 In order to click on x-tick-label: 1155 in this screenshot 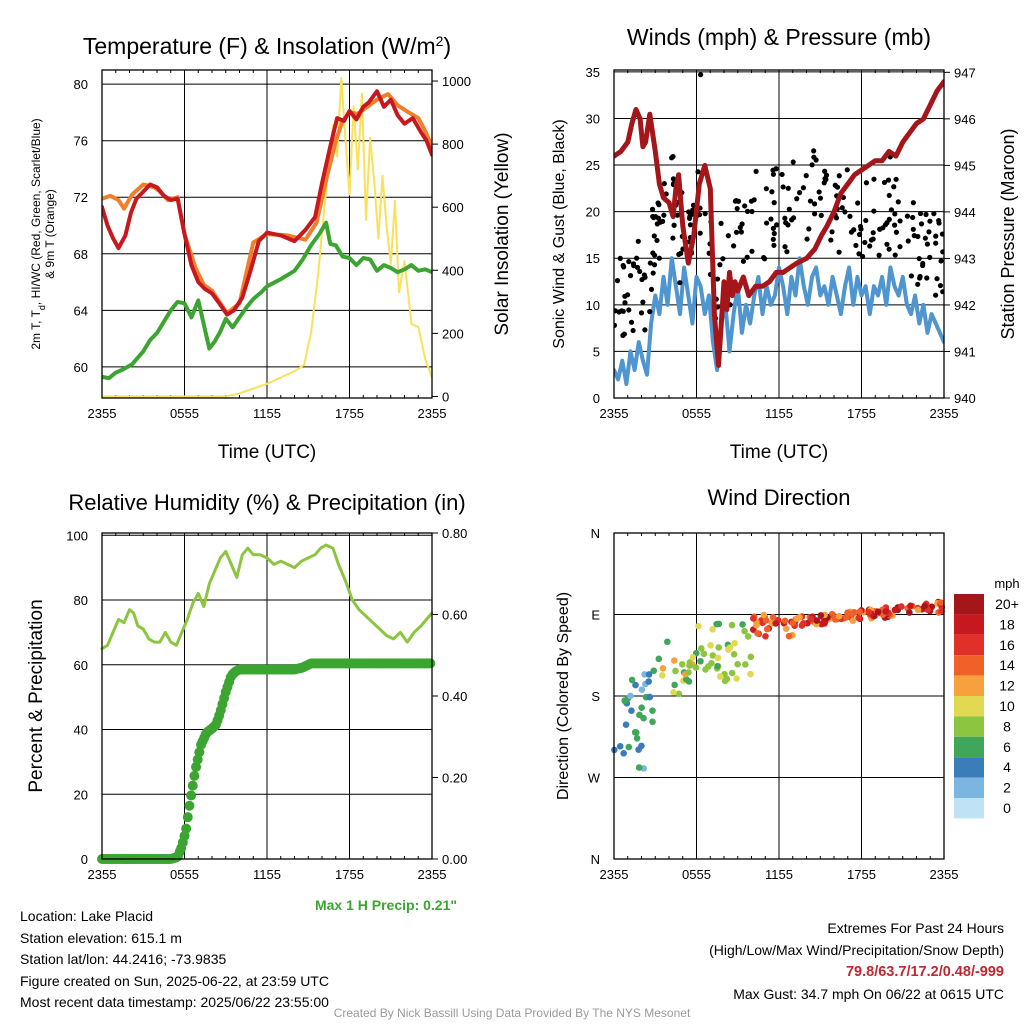, I will do `click(267, 874)`.